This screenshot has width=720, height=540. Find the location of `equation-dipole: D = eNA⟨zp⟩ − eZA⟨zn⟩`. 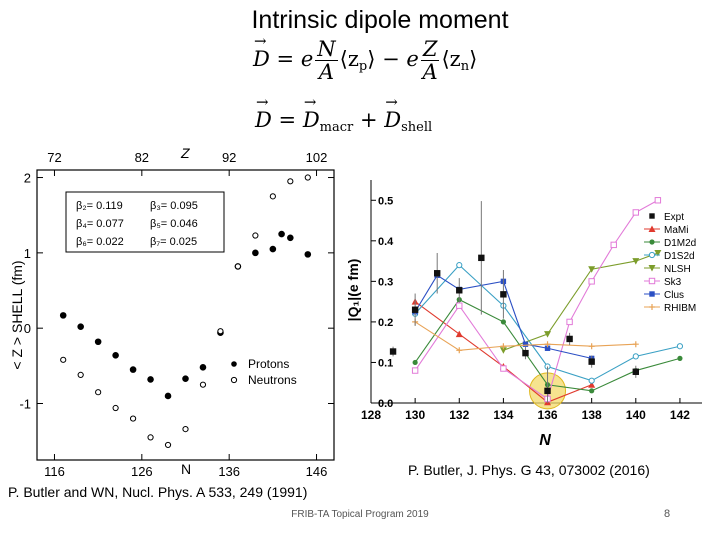

equation-dipole: D = eNA⟨zp⟩ − eZA⟨zn⟩ is located at coordinates (365, 58).